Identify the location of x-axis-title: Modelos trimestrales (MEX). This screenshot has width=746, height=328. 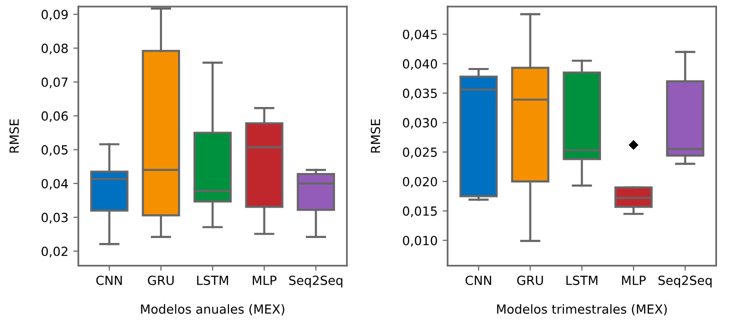
(582, 310).